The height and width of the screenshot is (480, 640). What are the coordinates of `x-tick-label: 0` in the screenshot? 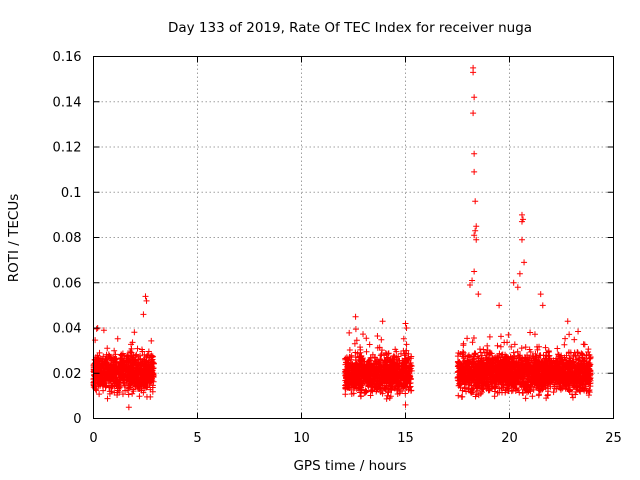 It's located at (93, 438).